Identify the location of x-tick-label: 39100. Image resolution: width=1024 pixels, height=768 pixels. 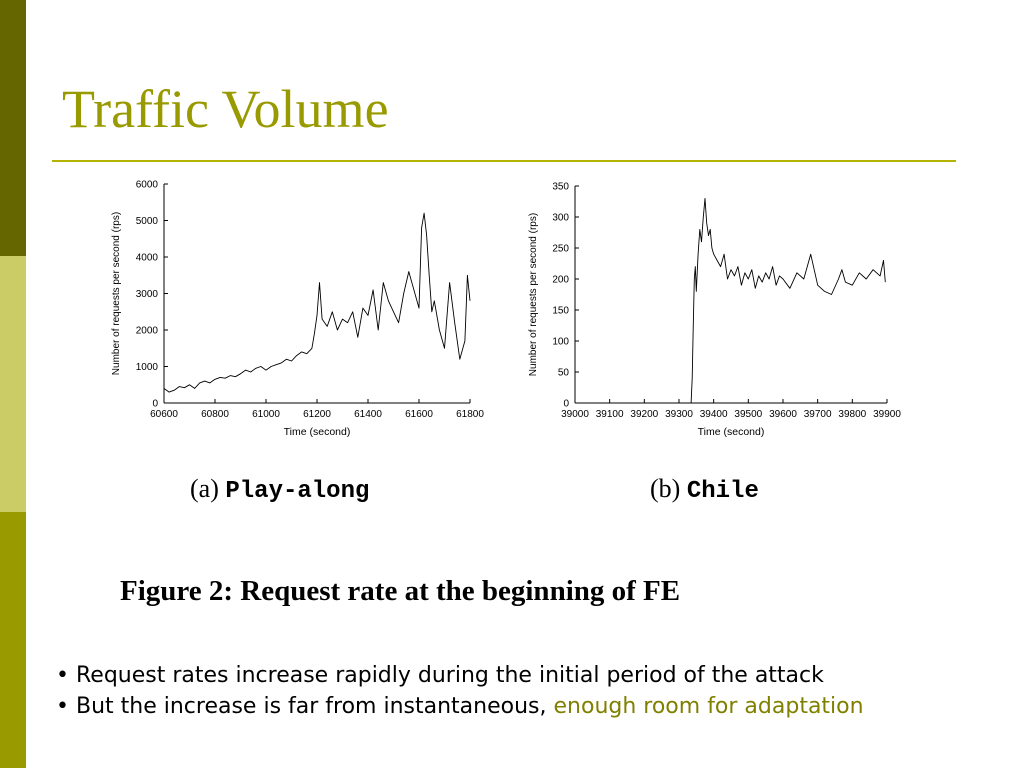
(610, 414).